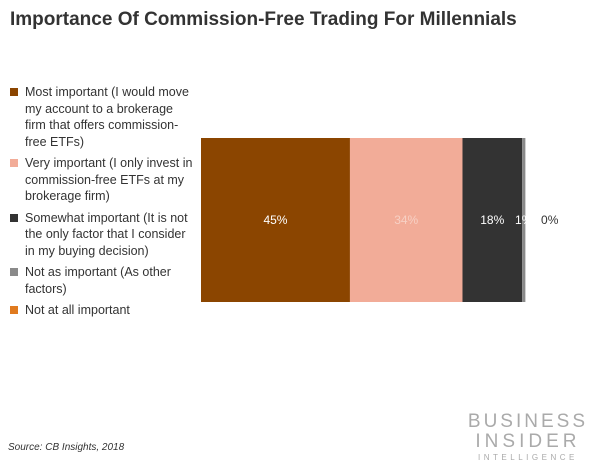 This screenshot has width=600, height=473. What do you see at coordinates (527, 421) in the screenshot?
I see `logo-line: BUSINESS` at bounding box center [527, 421].